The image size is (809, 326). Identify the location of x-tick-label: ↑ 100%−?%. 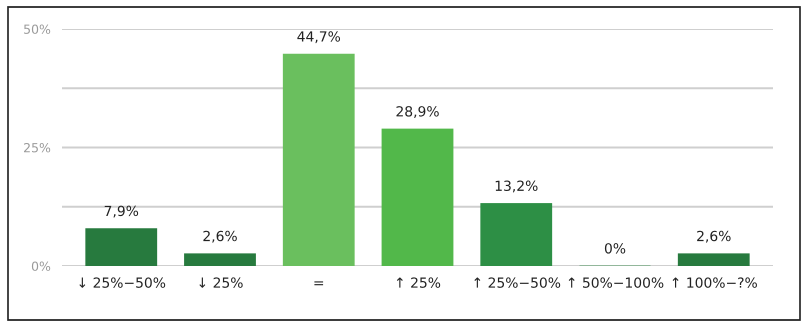
(714, 282).